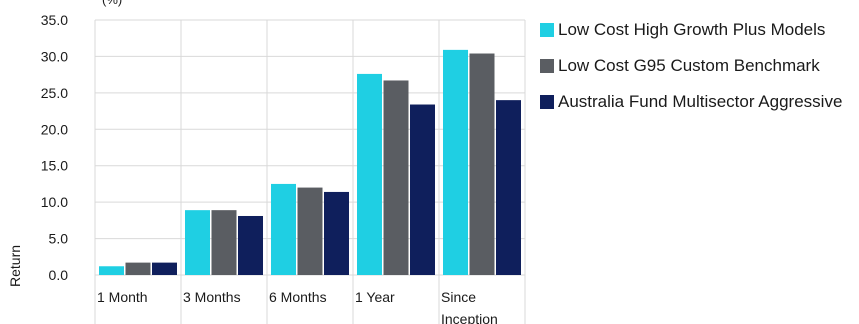 Image resolution: width=859 pixels, height=324 pixels. I want to click on x-tick-label-line: Since, so click(458, 297).